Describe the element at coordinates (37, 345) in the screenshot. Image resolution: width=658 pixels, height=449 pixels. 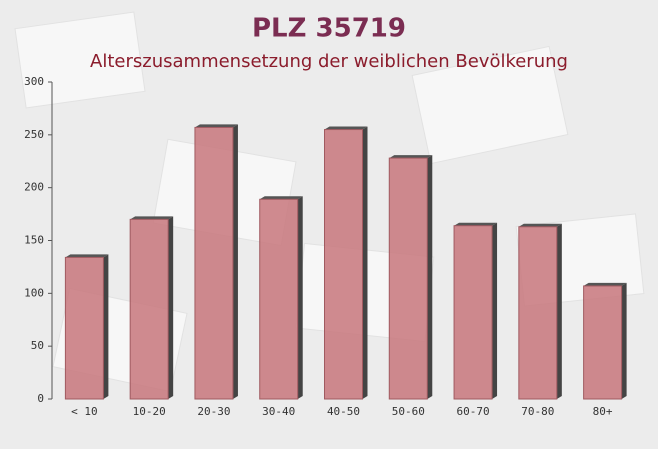
I see `y-tick-label: 50` at that location.